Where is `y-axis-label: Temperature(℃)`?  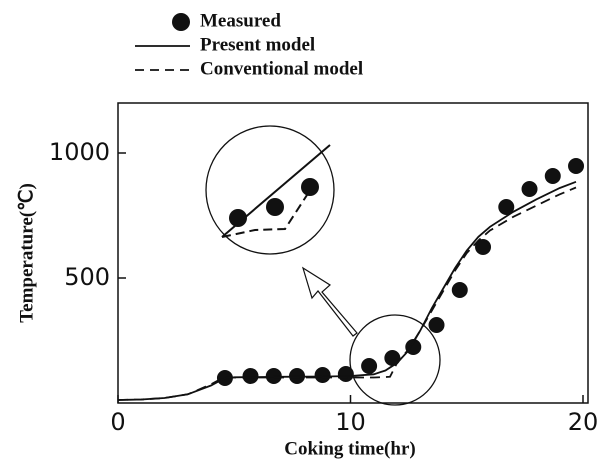
y-axis-label: Temperature(℃) is located at coordinates (26, 253).